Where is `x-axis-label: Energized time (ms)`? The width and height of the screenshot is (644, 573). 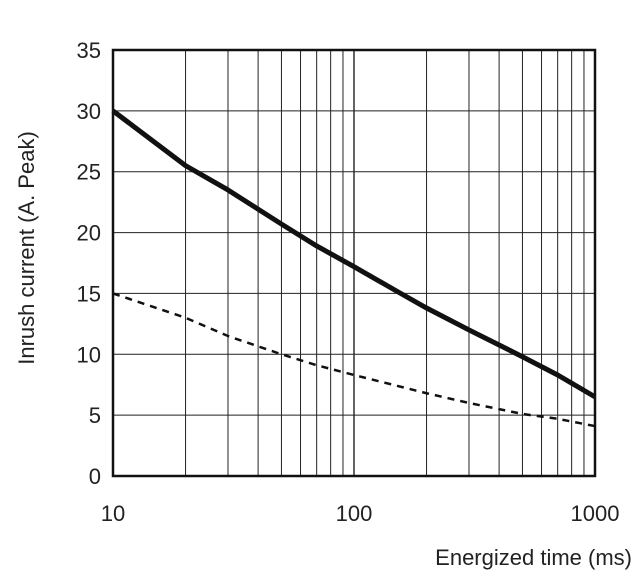 x-axis-label: Energized time (ms) is located at coordinates (533, 557).